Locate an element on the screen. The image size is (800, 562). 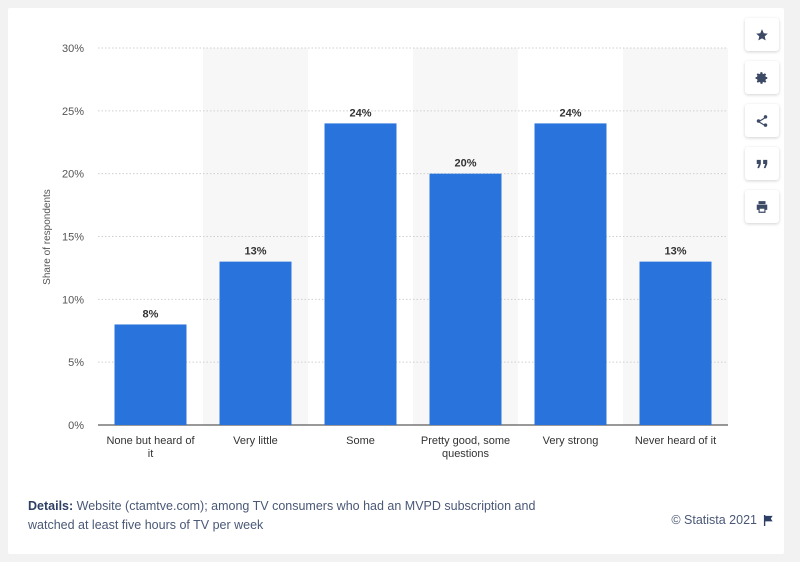
settings-button is located at coordinates (762, 77).